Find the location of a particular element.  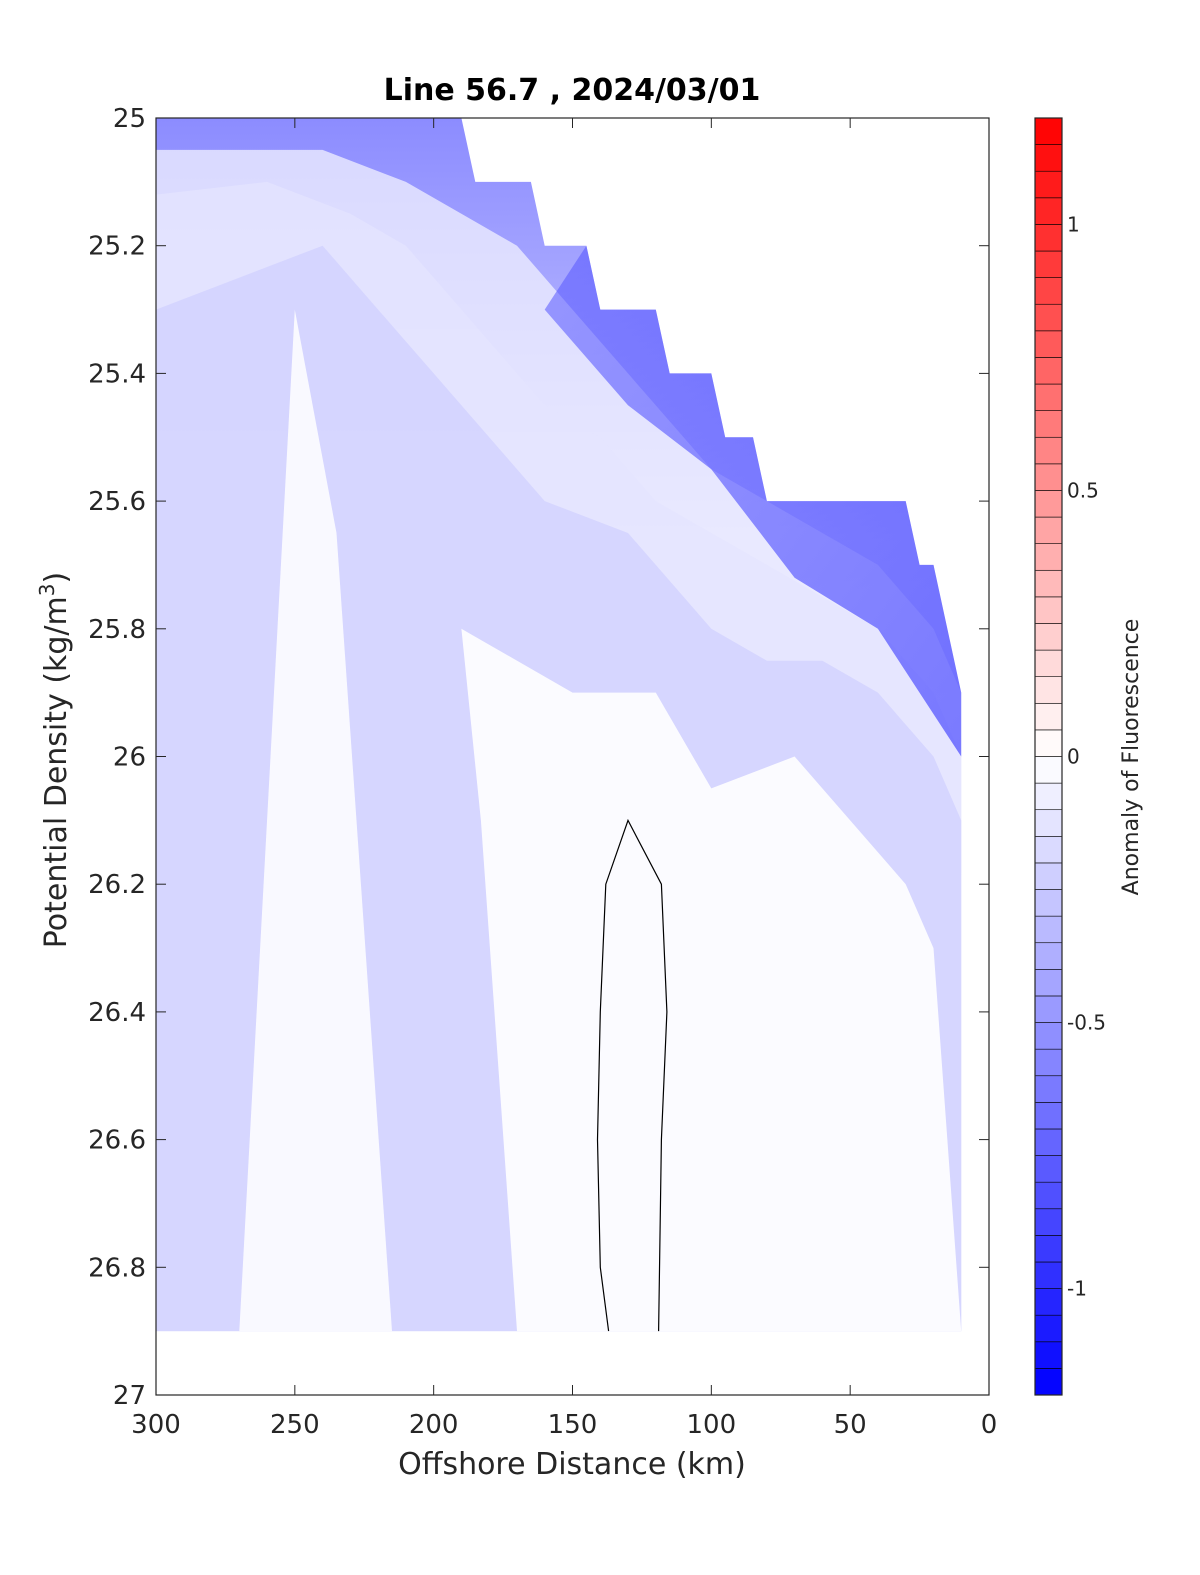

x-tick-label: 0 is located at coordinates (989, 1425).